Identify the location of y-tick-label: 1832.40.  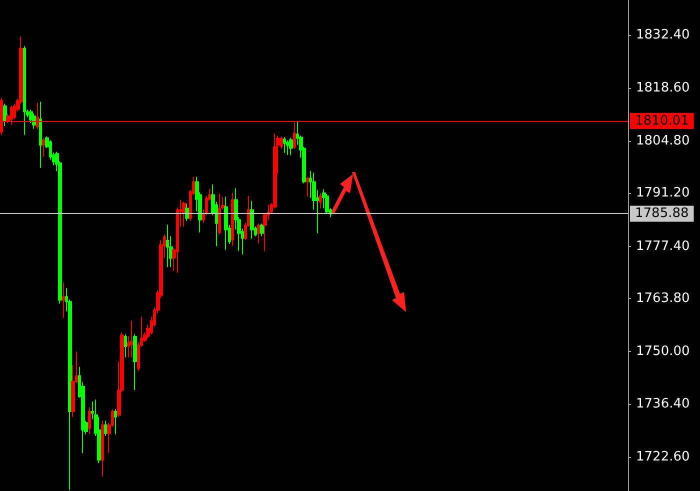
(663, 34).